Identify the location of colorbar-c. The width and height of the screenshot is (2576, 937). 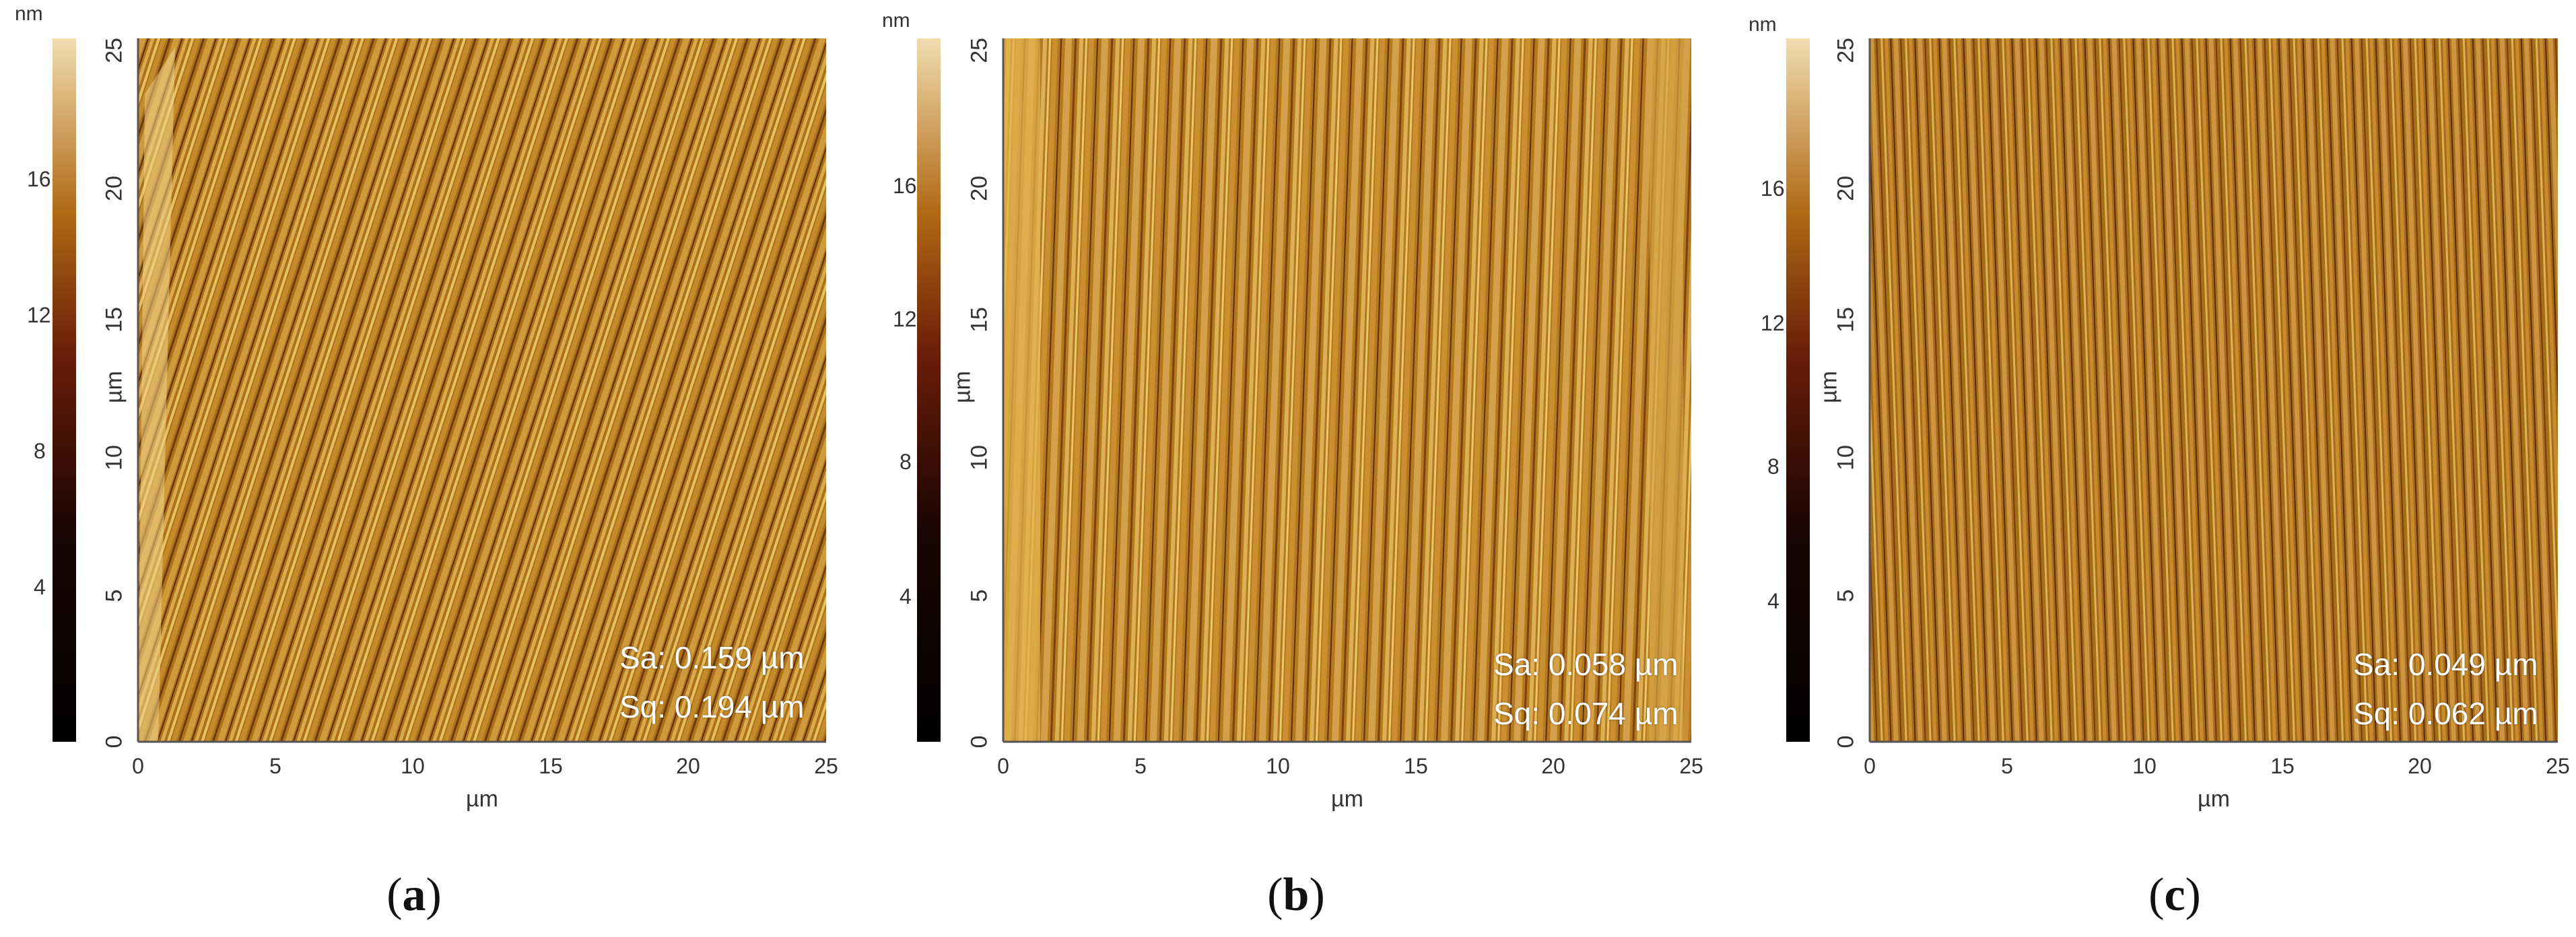
(1798, 390).